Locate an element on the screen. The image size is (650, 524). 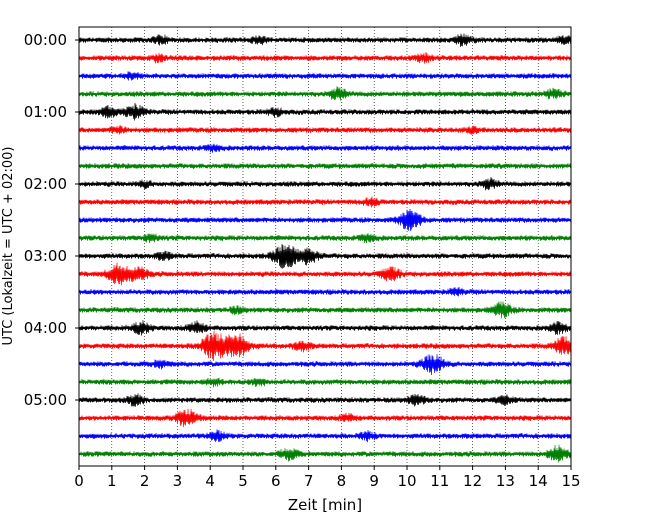
x-tick-label: 4 is located at coordinates (210, 481).